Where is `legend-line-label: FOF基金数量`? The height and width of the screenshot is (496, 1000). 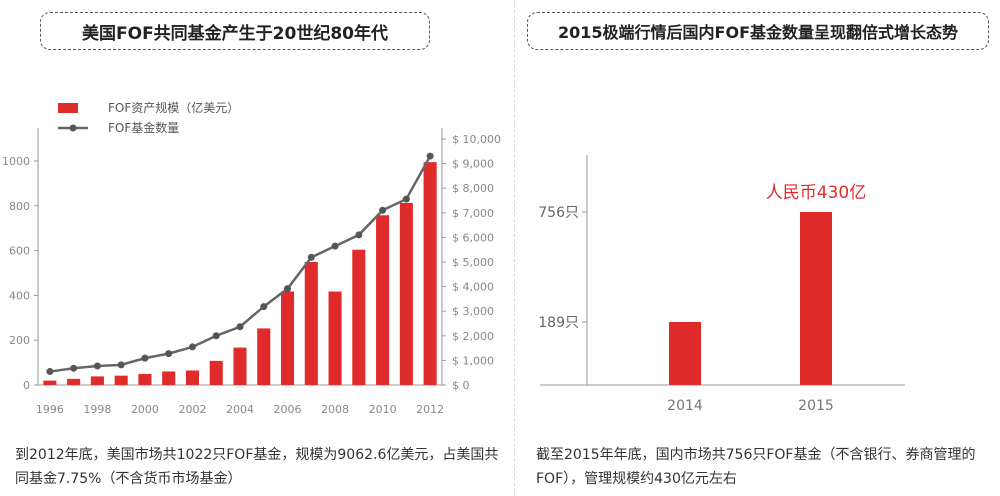 legend-line-label: FOF基金数量 is located at coordinates (143, 127).